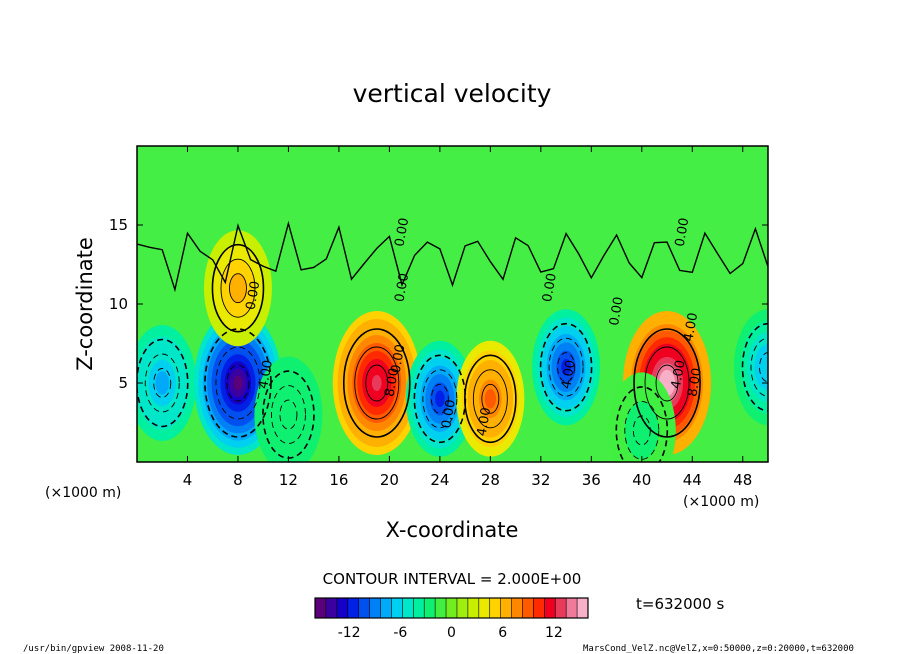  What do you see at coordinates (123, 383) in the screenshot?
I see `y-tick-label: 5` at bounding box center [123, 383].